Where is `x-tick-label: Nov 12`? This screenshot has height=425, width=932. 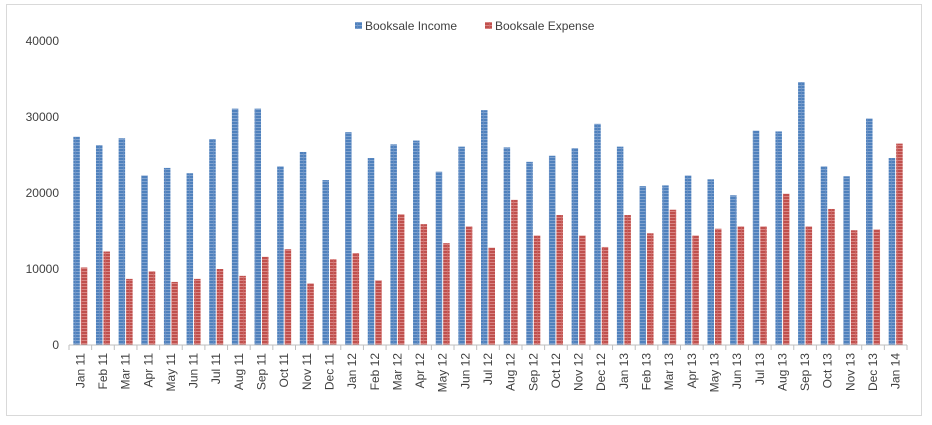
x-tick-label: Nov 12 is located at coordinates (579, 372).